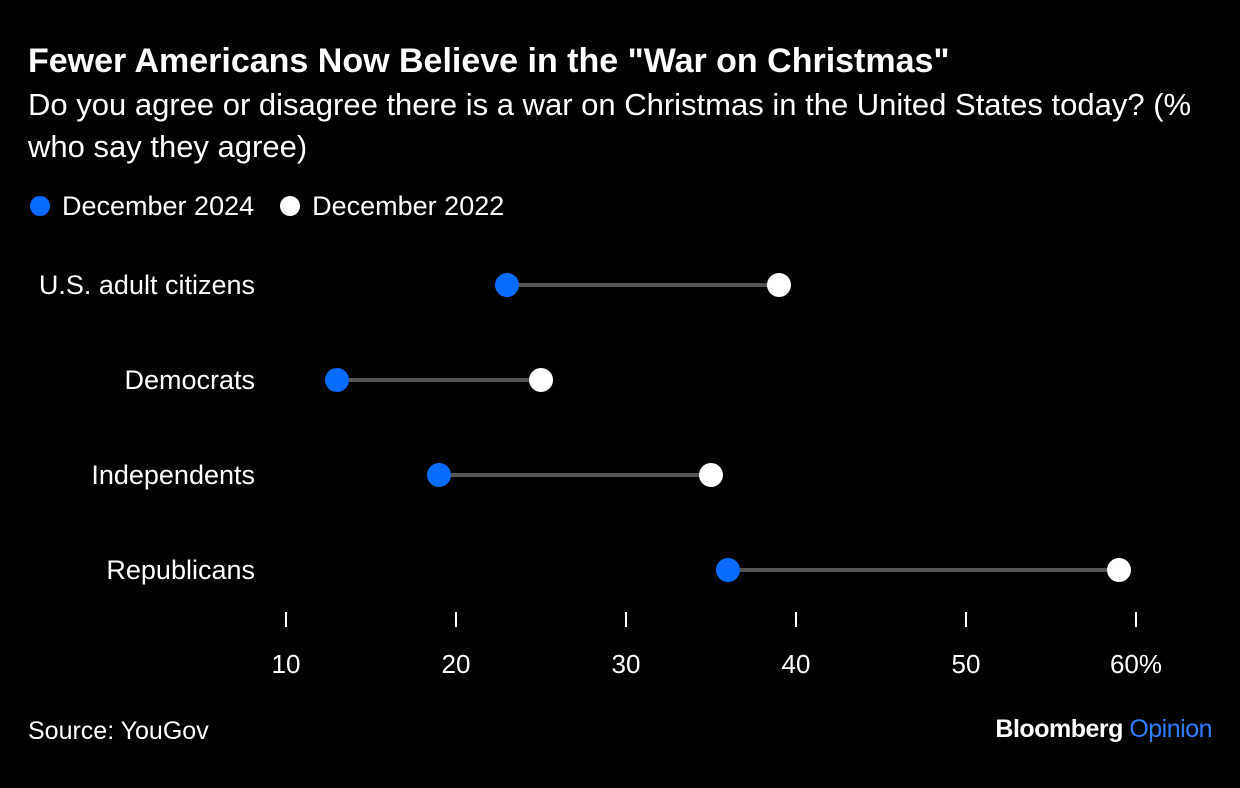 The width and height of the screenshot is (1240, 788). I want to click on dot-2022-republicans, so click(1119, 570).